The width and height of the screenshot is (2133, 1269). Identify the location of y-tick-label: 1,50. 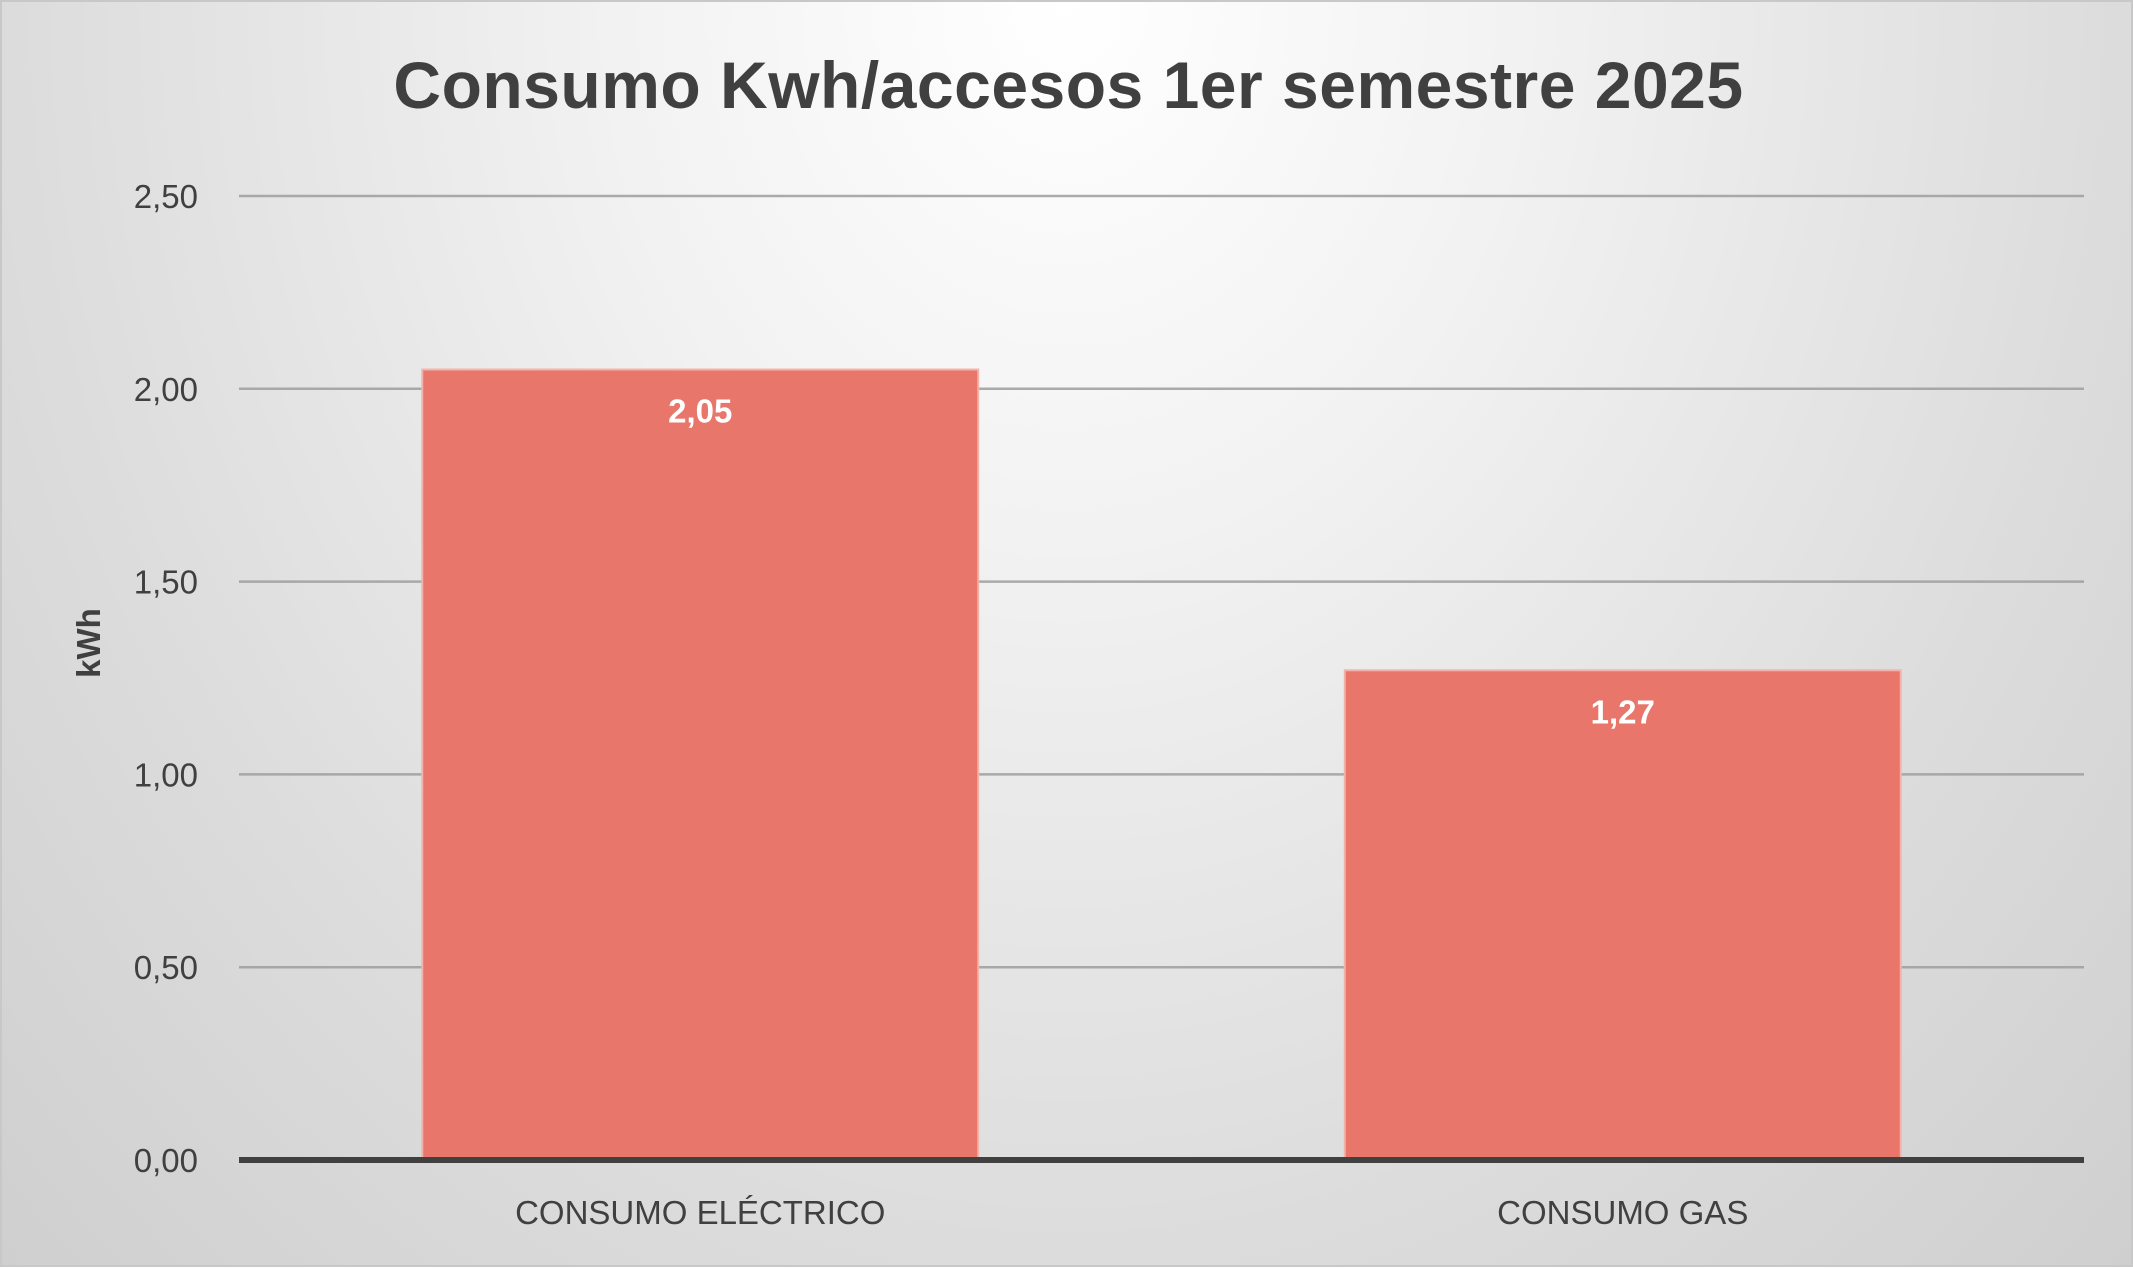
(166, 582).